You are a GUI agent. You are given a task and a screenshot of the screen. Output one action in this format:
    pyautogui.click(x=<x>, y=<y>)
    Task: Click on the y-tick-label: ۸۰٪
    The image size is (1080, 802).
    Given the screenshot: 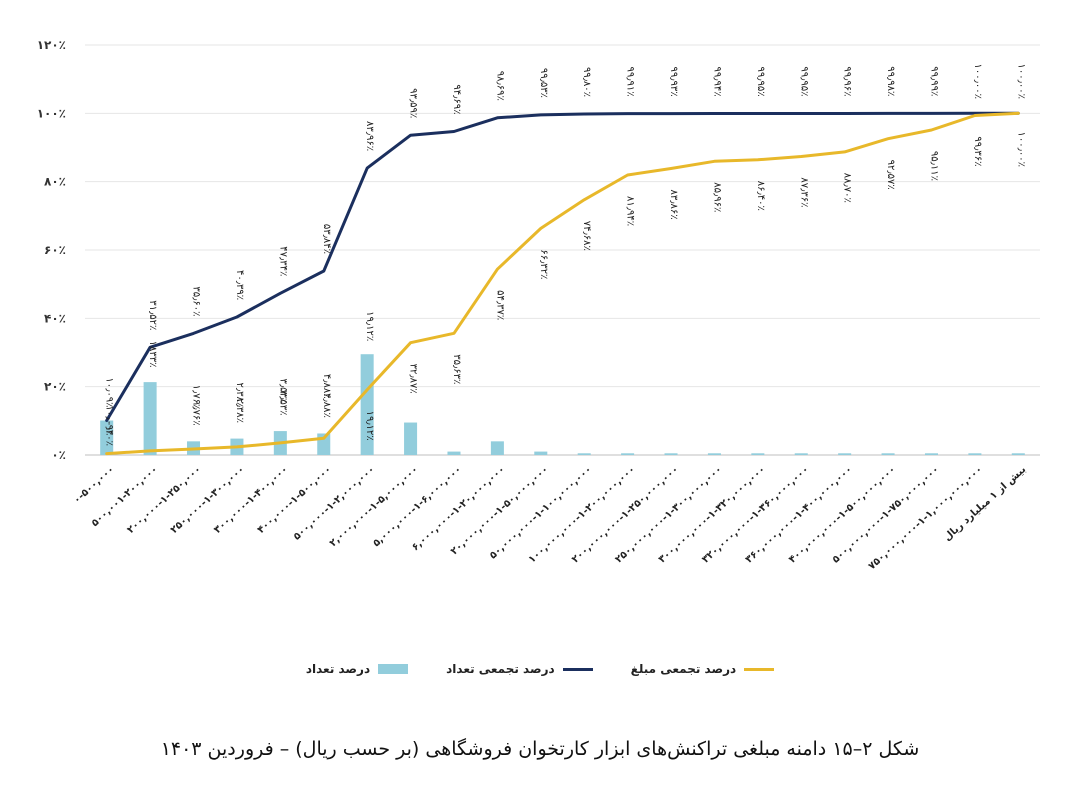 What is the action you would take?
    pyautogui.click(x=55, y=182)
    